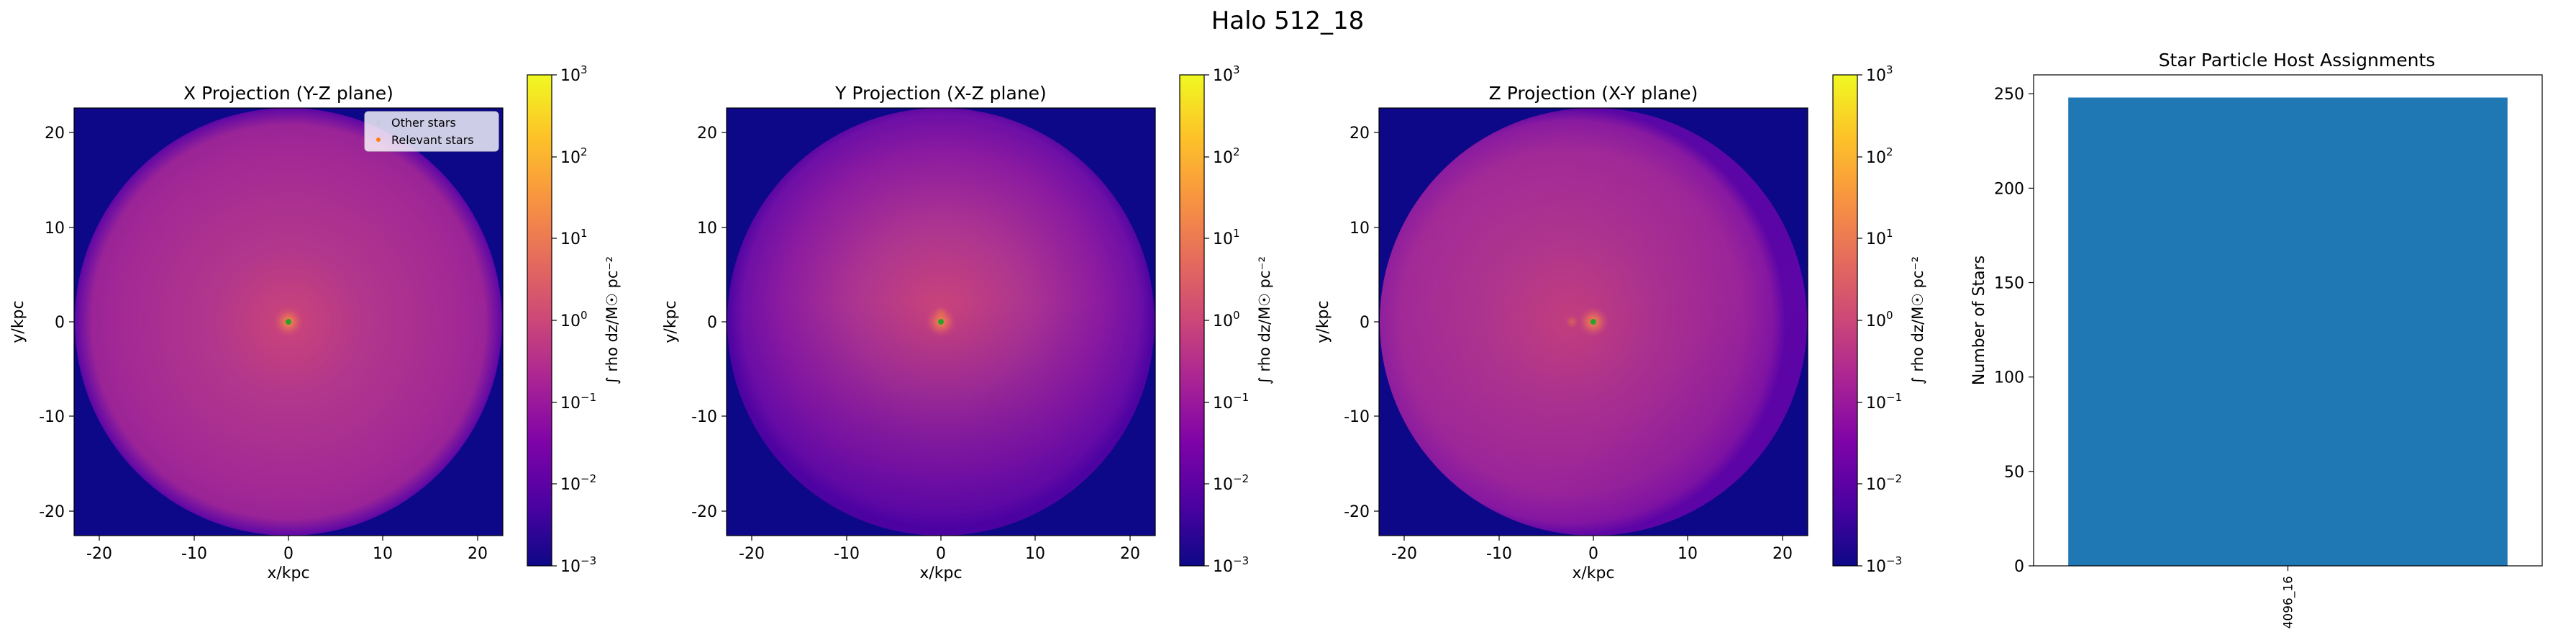  I want to click on legend-label: Relevant stars, so click(432, 140).